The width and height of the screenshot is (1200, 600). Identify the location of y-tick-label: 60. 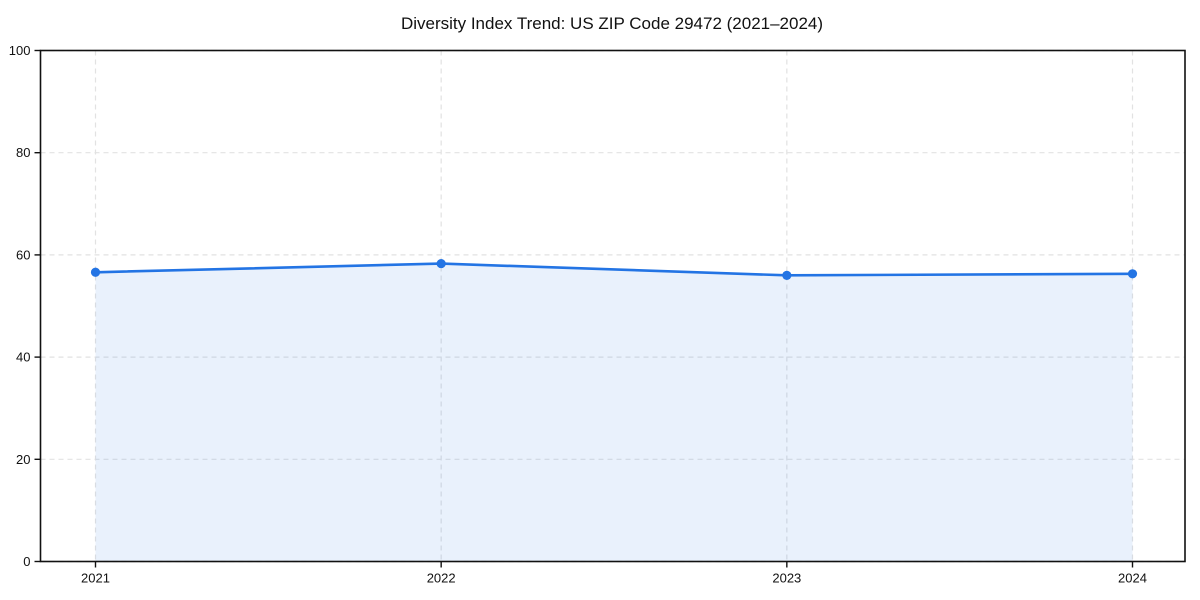
(23, 254).